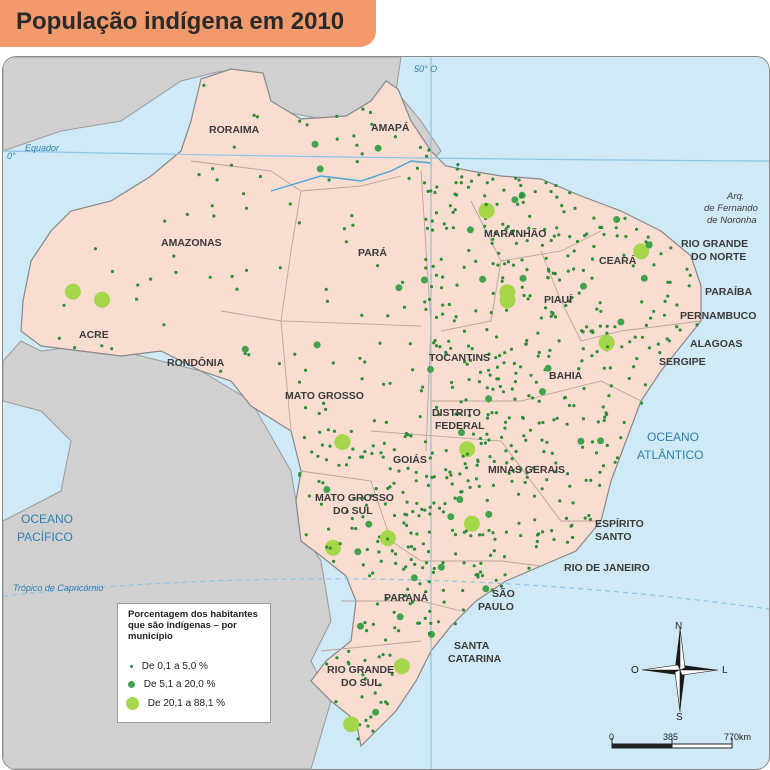  I want to click on large-dot-icon, so click(132, 703).